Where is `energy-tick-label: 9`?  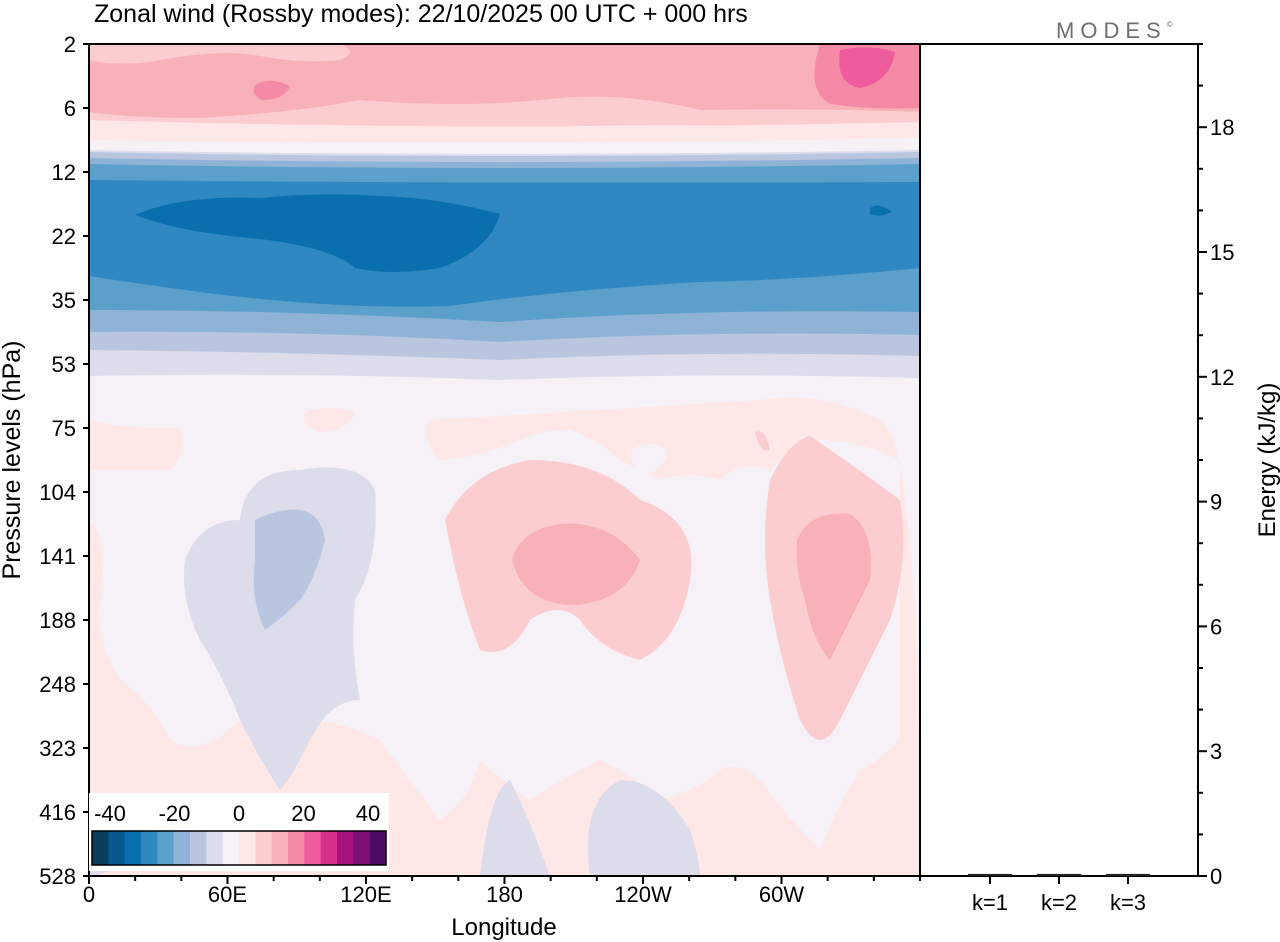 energy-tick-label: 9 is located at coordinates (1216, 502).